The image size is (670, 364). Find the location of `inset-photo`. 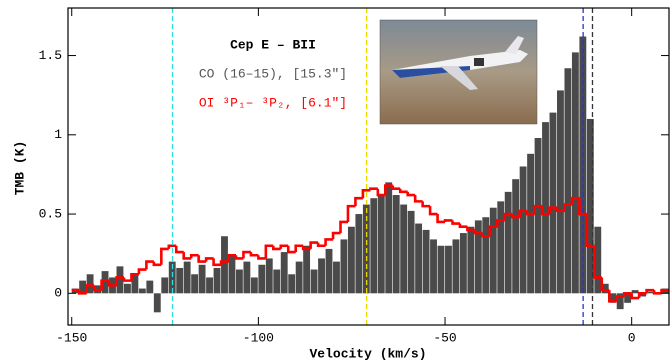

inset-photo is located at coordinates (458, 72).